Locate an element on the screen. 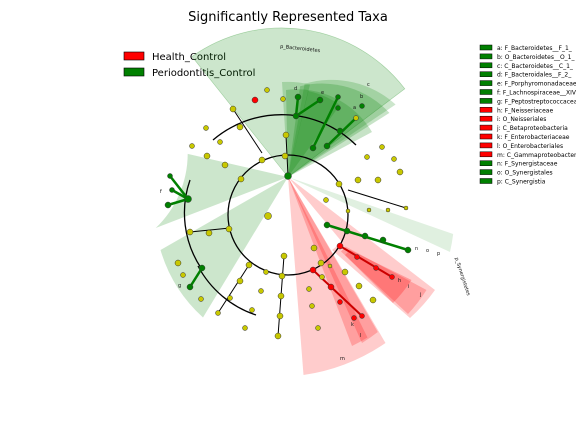 The image size is (576, 432). taxa-legend-label: d: F_Bacteroidales__F_2_ is located at coordinates (534, 75).